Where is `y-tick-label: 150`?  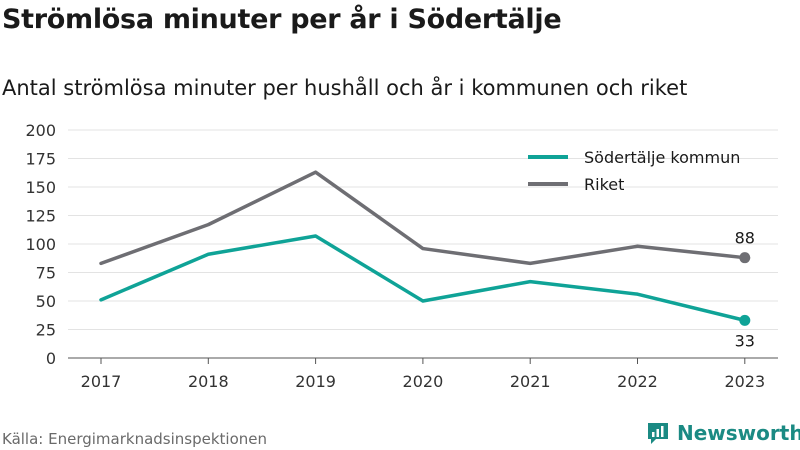
y-tick-label: 150 is located at coordinates (40, 187).